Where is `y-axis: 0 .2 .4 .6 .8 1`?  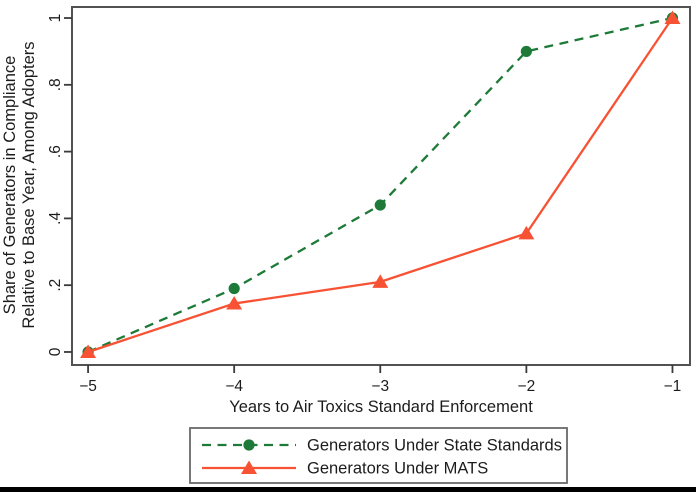
y-axis: 0 .2 .4 .6 .8 1 is located at coordinates (59, 185).